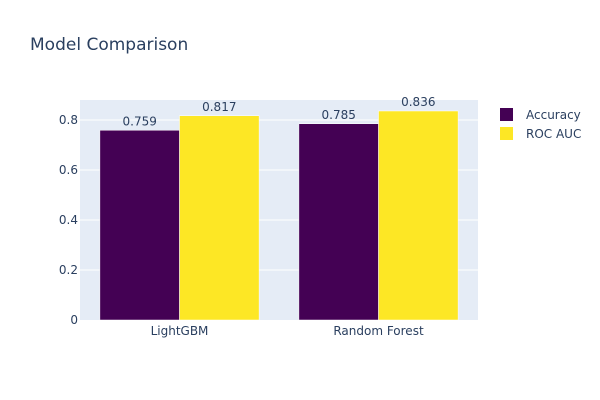 Image resolution: width=600 pixels, height=400 pixels. I want to click on data-labels: 0.759 0.817 0.785 0.836, so click(279, 111).